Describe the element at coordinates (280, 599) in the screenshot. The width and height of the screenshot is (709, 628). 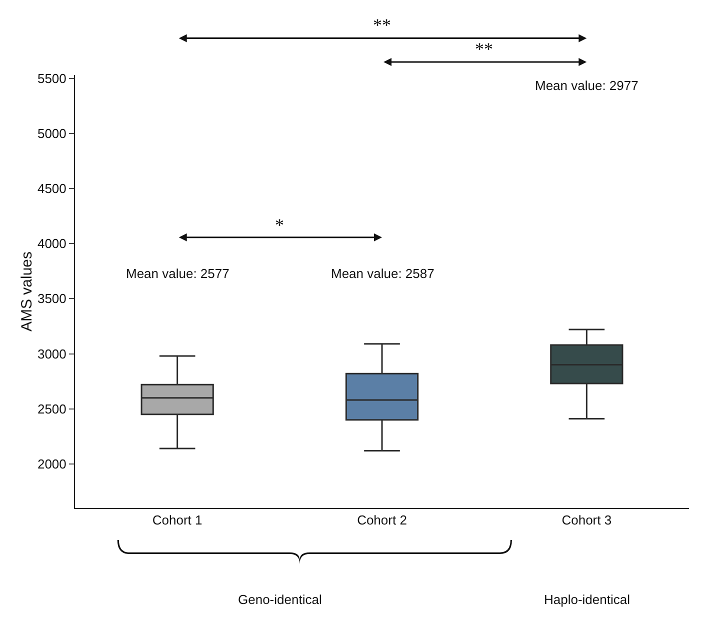
I see `text: Geno-identical` at that location.